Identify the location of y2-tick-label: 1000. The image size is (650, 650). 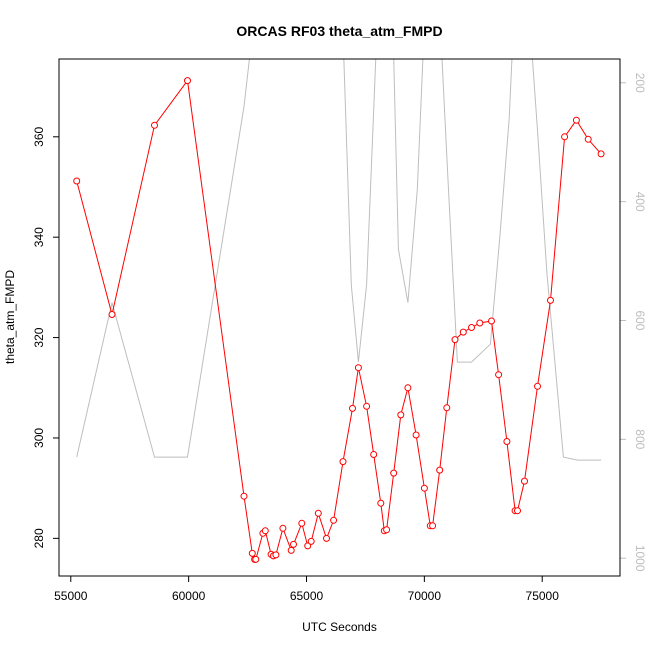
(640, 558).